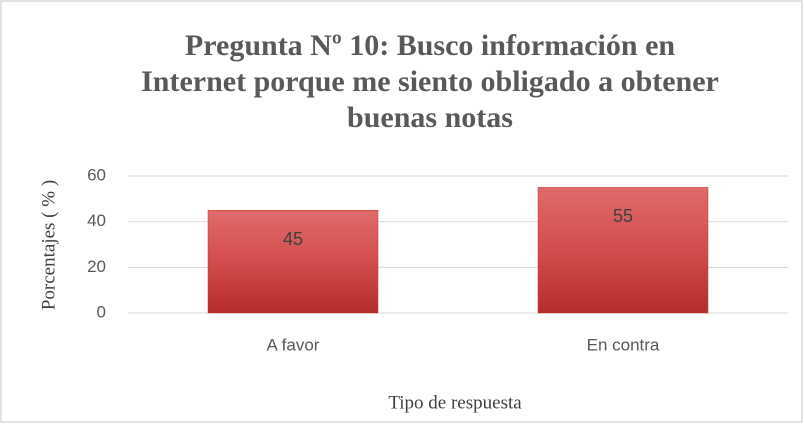 The height and width of the screenshot is (424, 804). What do you see at coordinates (96, 174) in the screenshot?
I see `y-tick-label: 60` at bounding box center [96, 174].